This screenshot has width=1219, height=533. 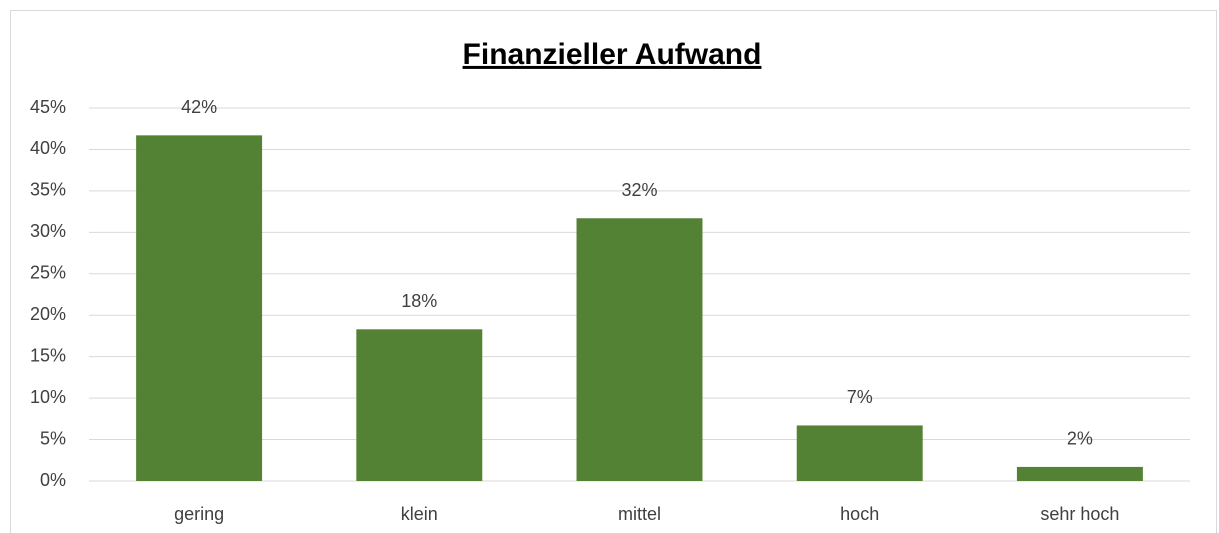 What do you see at coordinates (639, 190) in the screenshot?
I see `data-label: 32%` at bounding box center [639, 190].